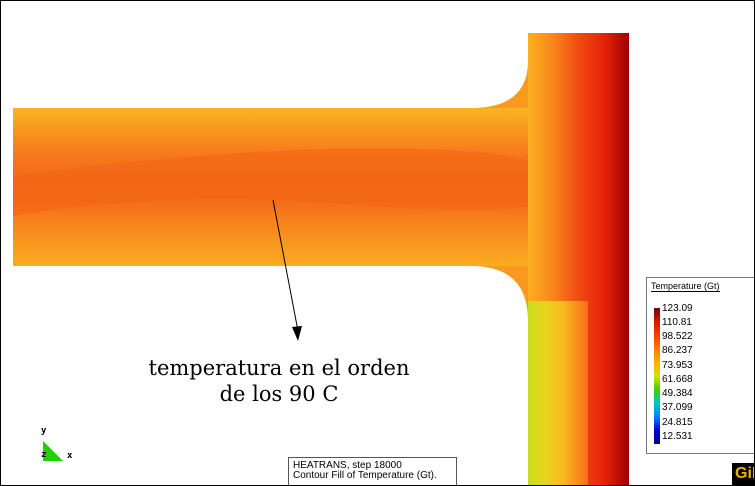 Image resolution: width=755 pixels, height=486 pixels. I want to click on axis-label-x: x, so click(70, 456).